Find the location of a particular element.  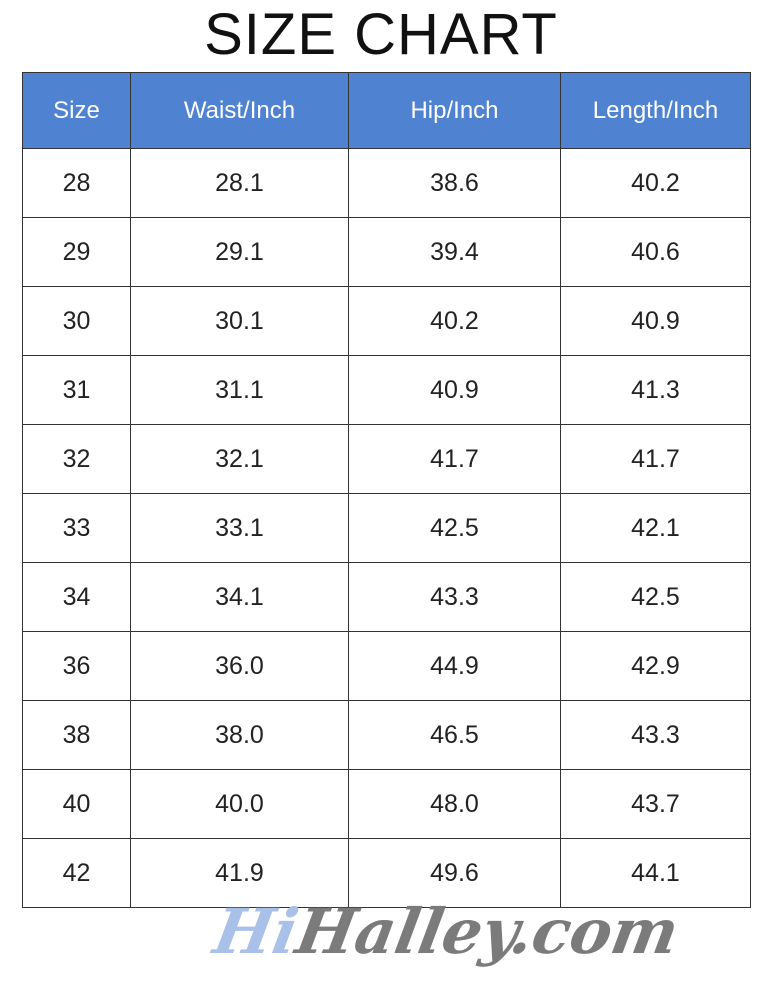

cell-size: 30 is located at coordinates (76, 321).